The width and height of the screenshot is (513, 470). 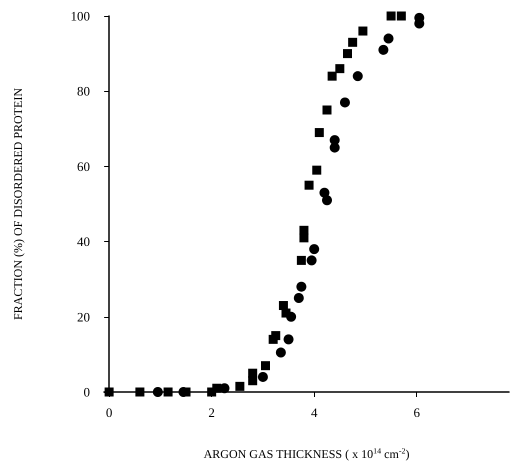 What do you see at coordinates (109, 412) in the screenshot?
I see `x-tick-label: 0` at bounding box center [109, 412].